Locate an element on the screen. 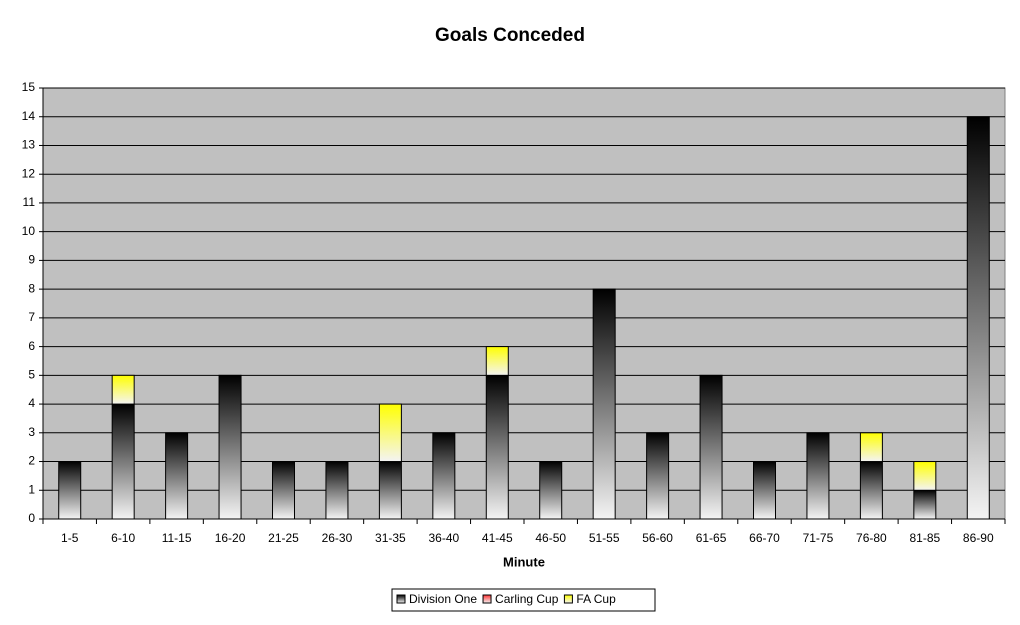 This screenshot has height=625, width=1020. x-tick-label: 66-70 is located at coordinates (764, 538).